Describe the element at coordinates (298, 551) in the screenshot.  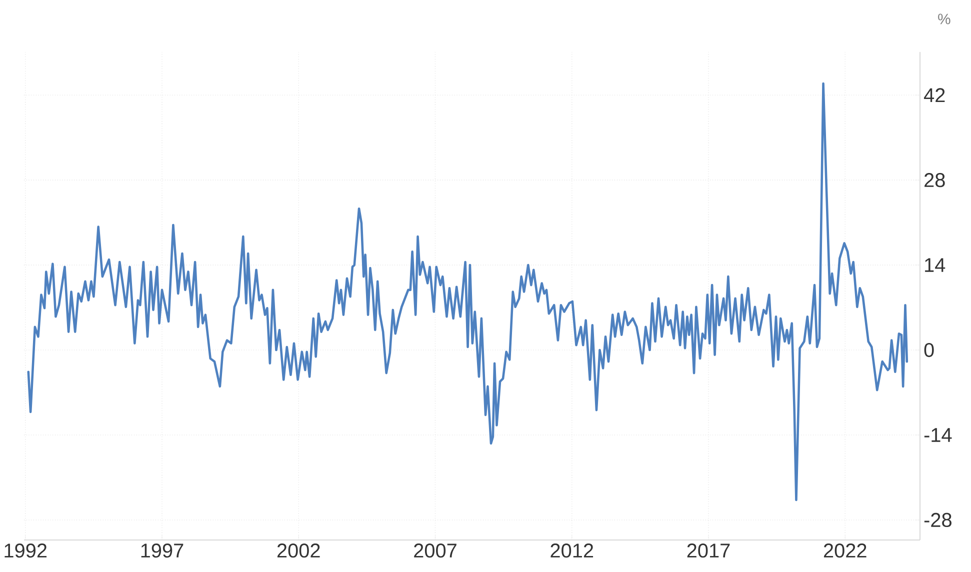
I see `x-tick-label: 2002` at that location.